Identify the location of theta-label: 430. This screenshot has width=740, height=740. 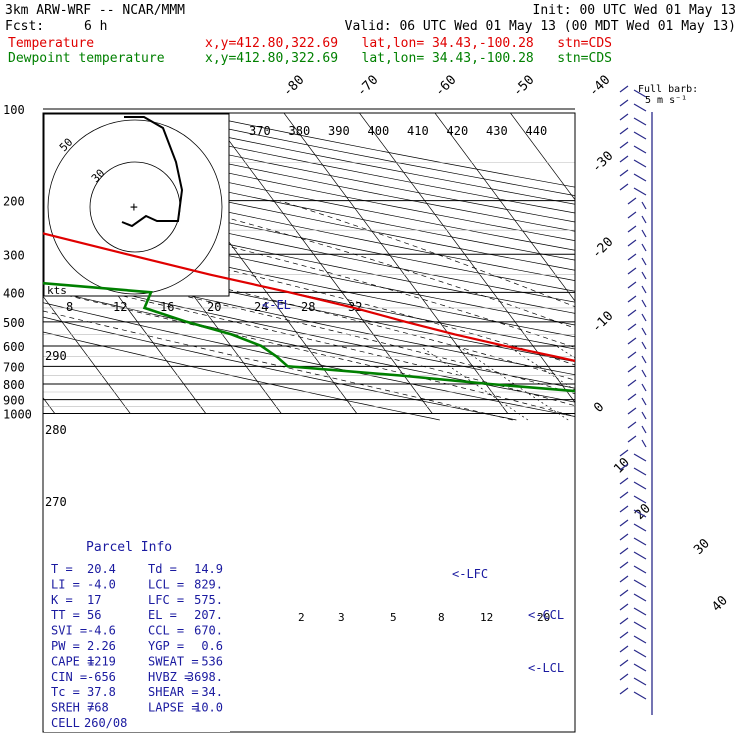
(497, 131).